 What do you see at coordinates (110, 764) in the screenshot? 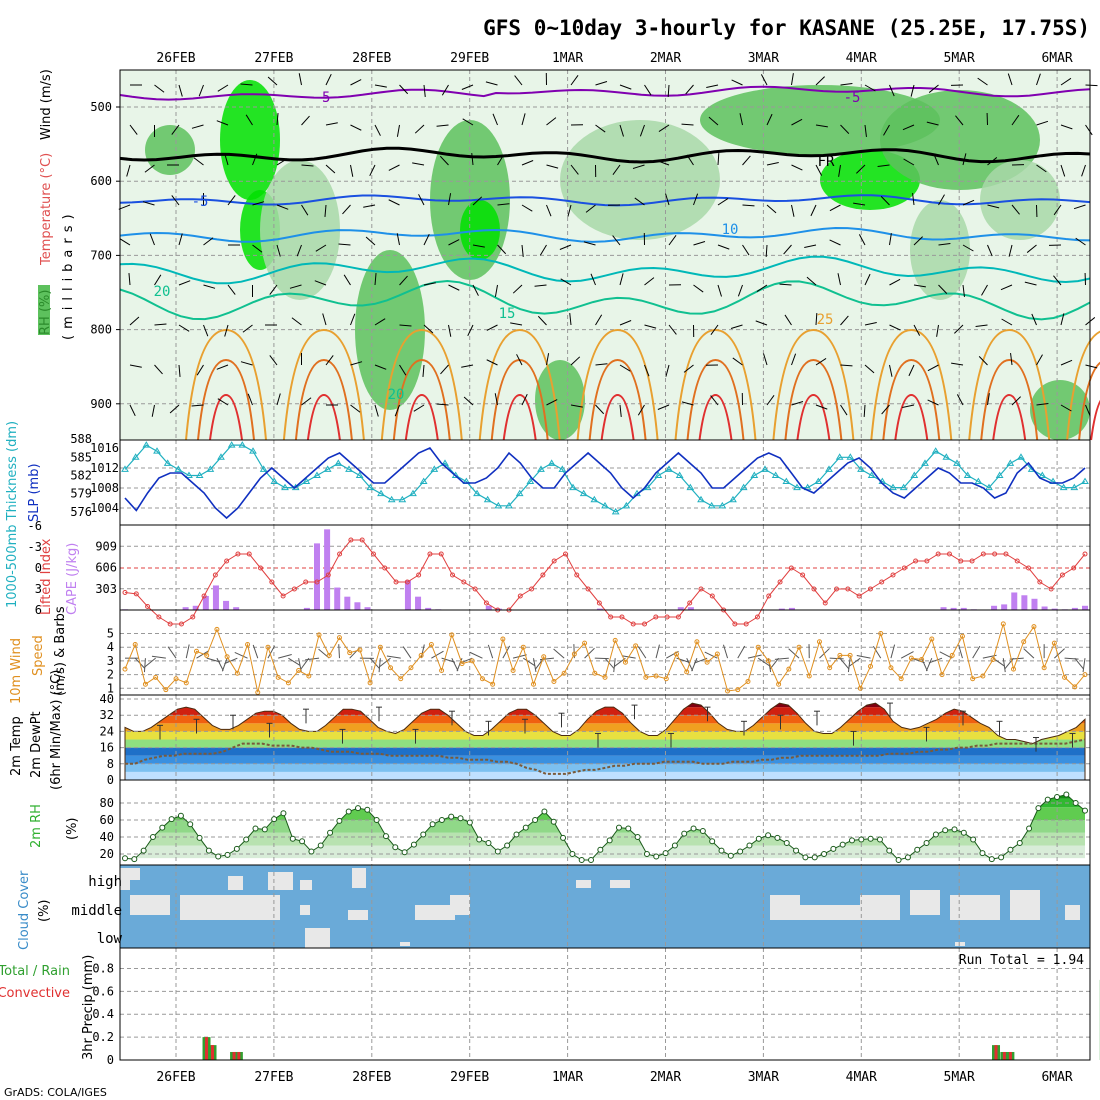
I see `temp2m-tick-label: 8` at bounding box center [110, 764].